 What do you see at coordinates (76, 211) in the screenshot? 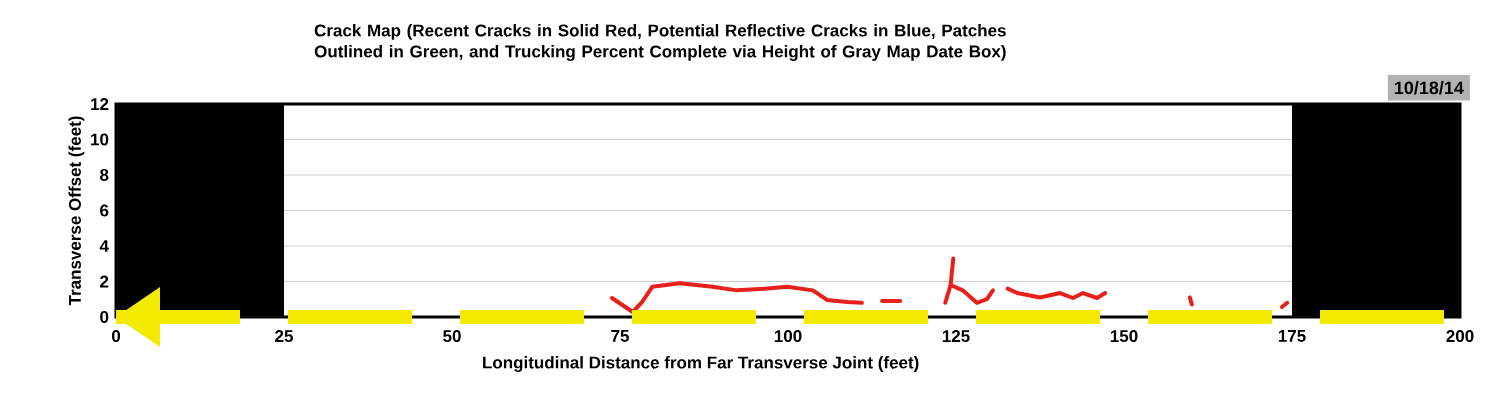
I see `y-axis-title: Transverse Offset (feet)` at bounding box center [76, 211].